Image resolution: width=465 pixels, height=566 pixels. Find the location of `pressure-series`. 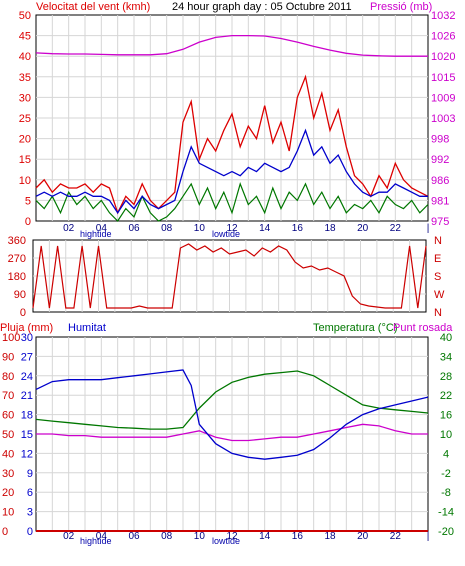

pressure-series is located at coordinates (231, 45).